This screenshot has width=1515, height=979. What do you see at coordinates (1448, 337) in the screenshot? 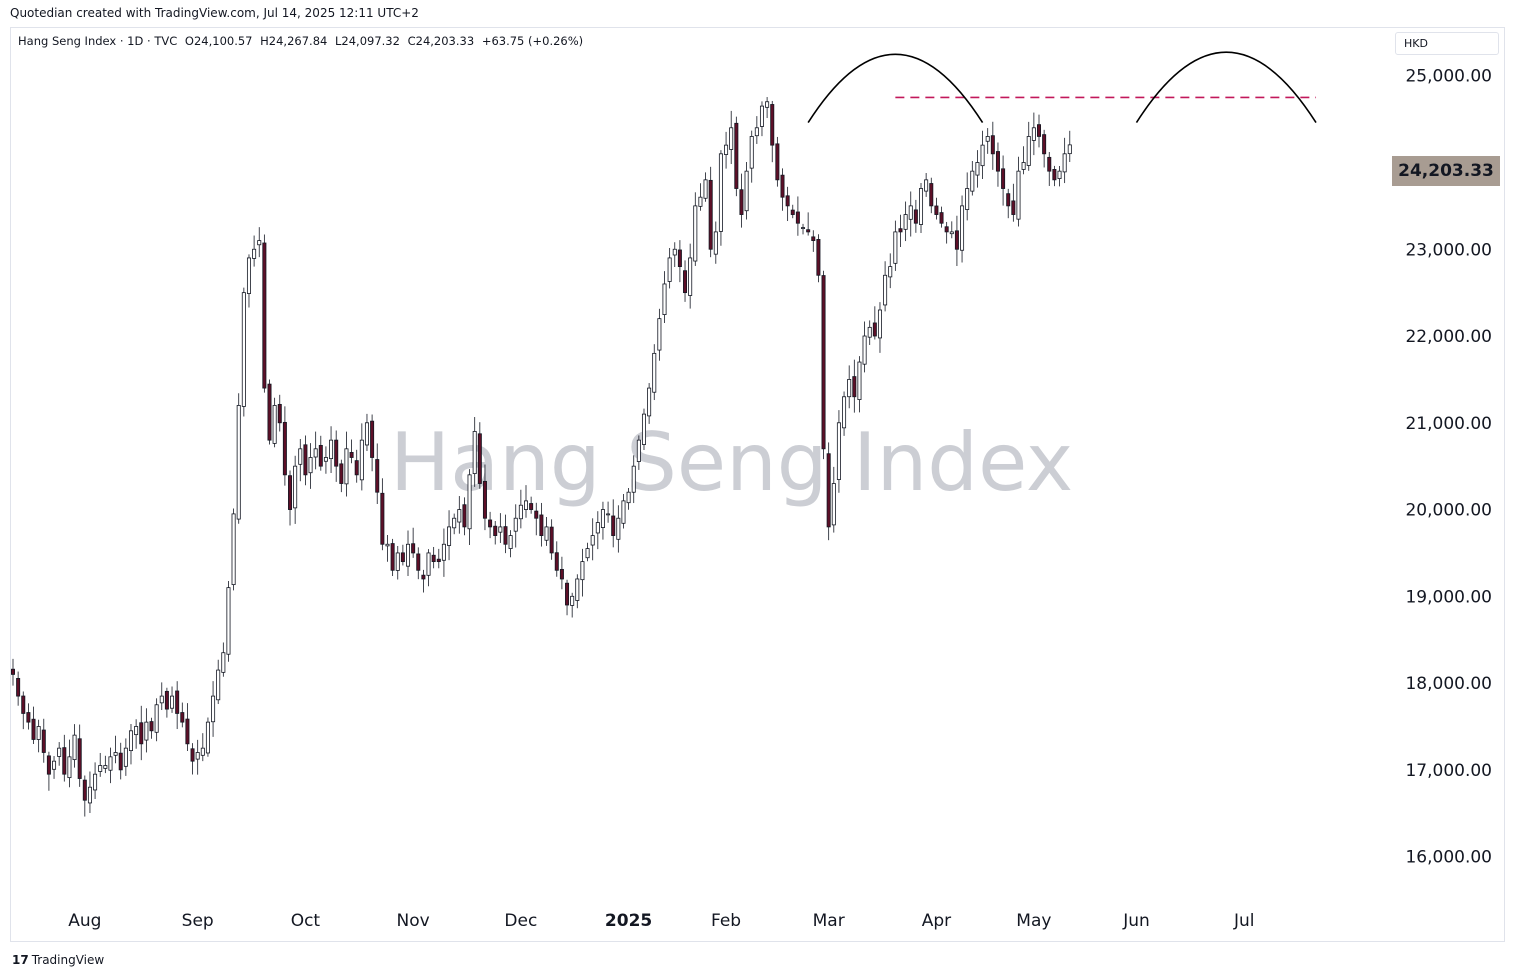
I see `y-tick-label: 22,000.00` at bounding box center [1448, 337].